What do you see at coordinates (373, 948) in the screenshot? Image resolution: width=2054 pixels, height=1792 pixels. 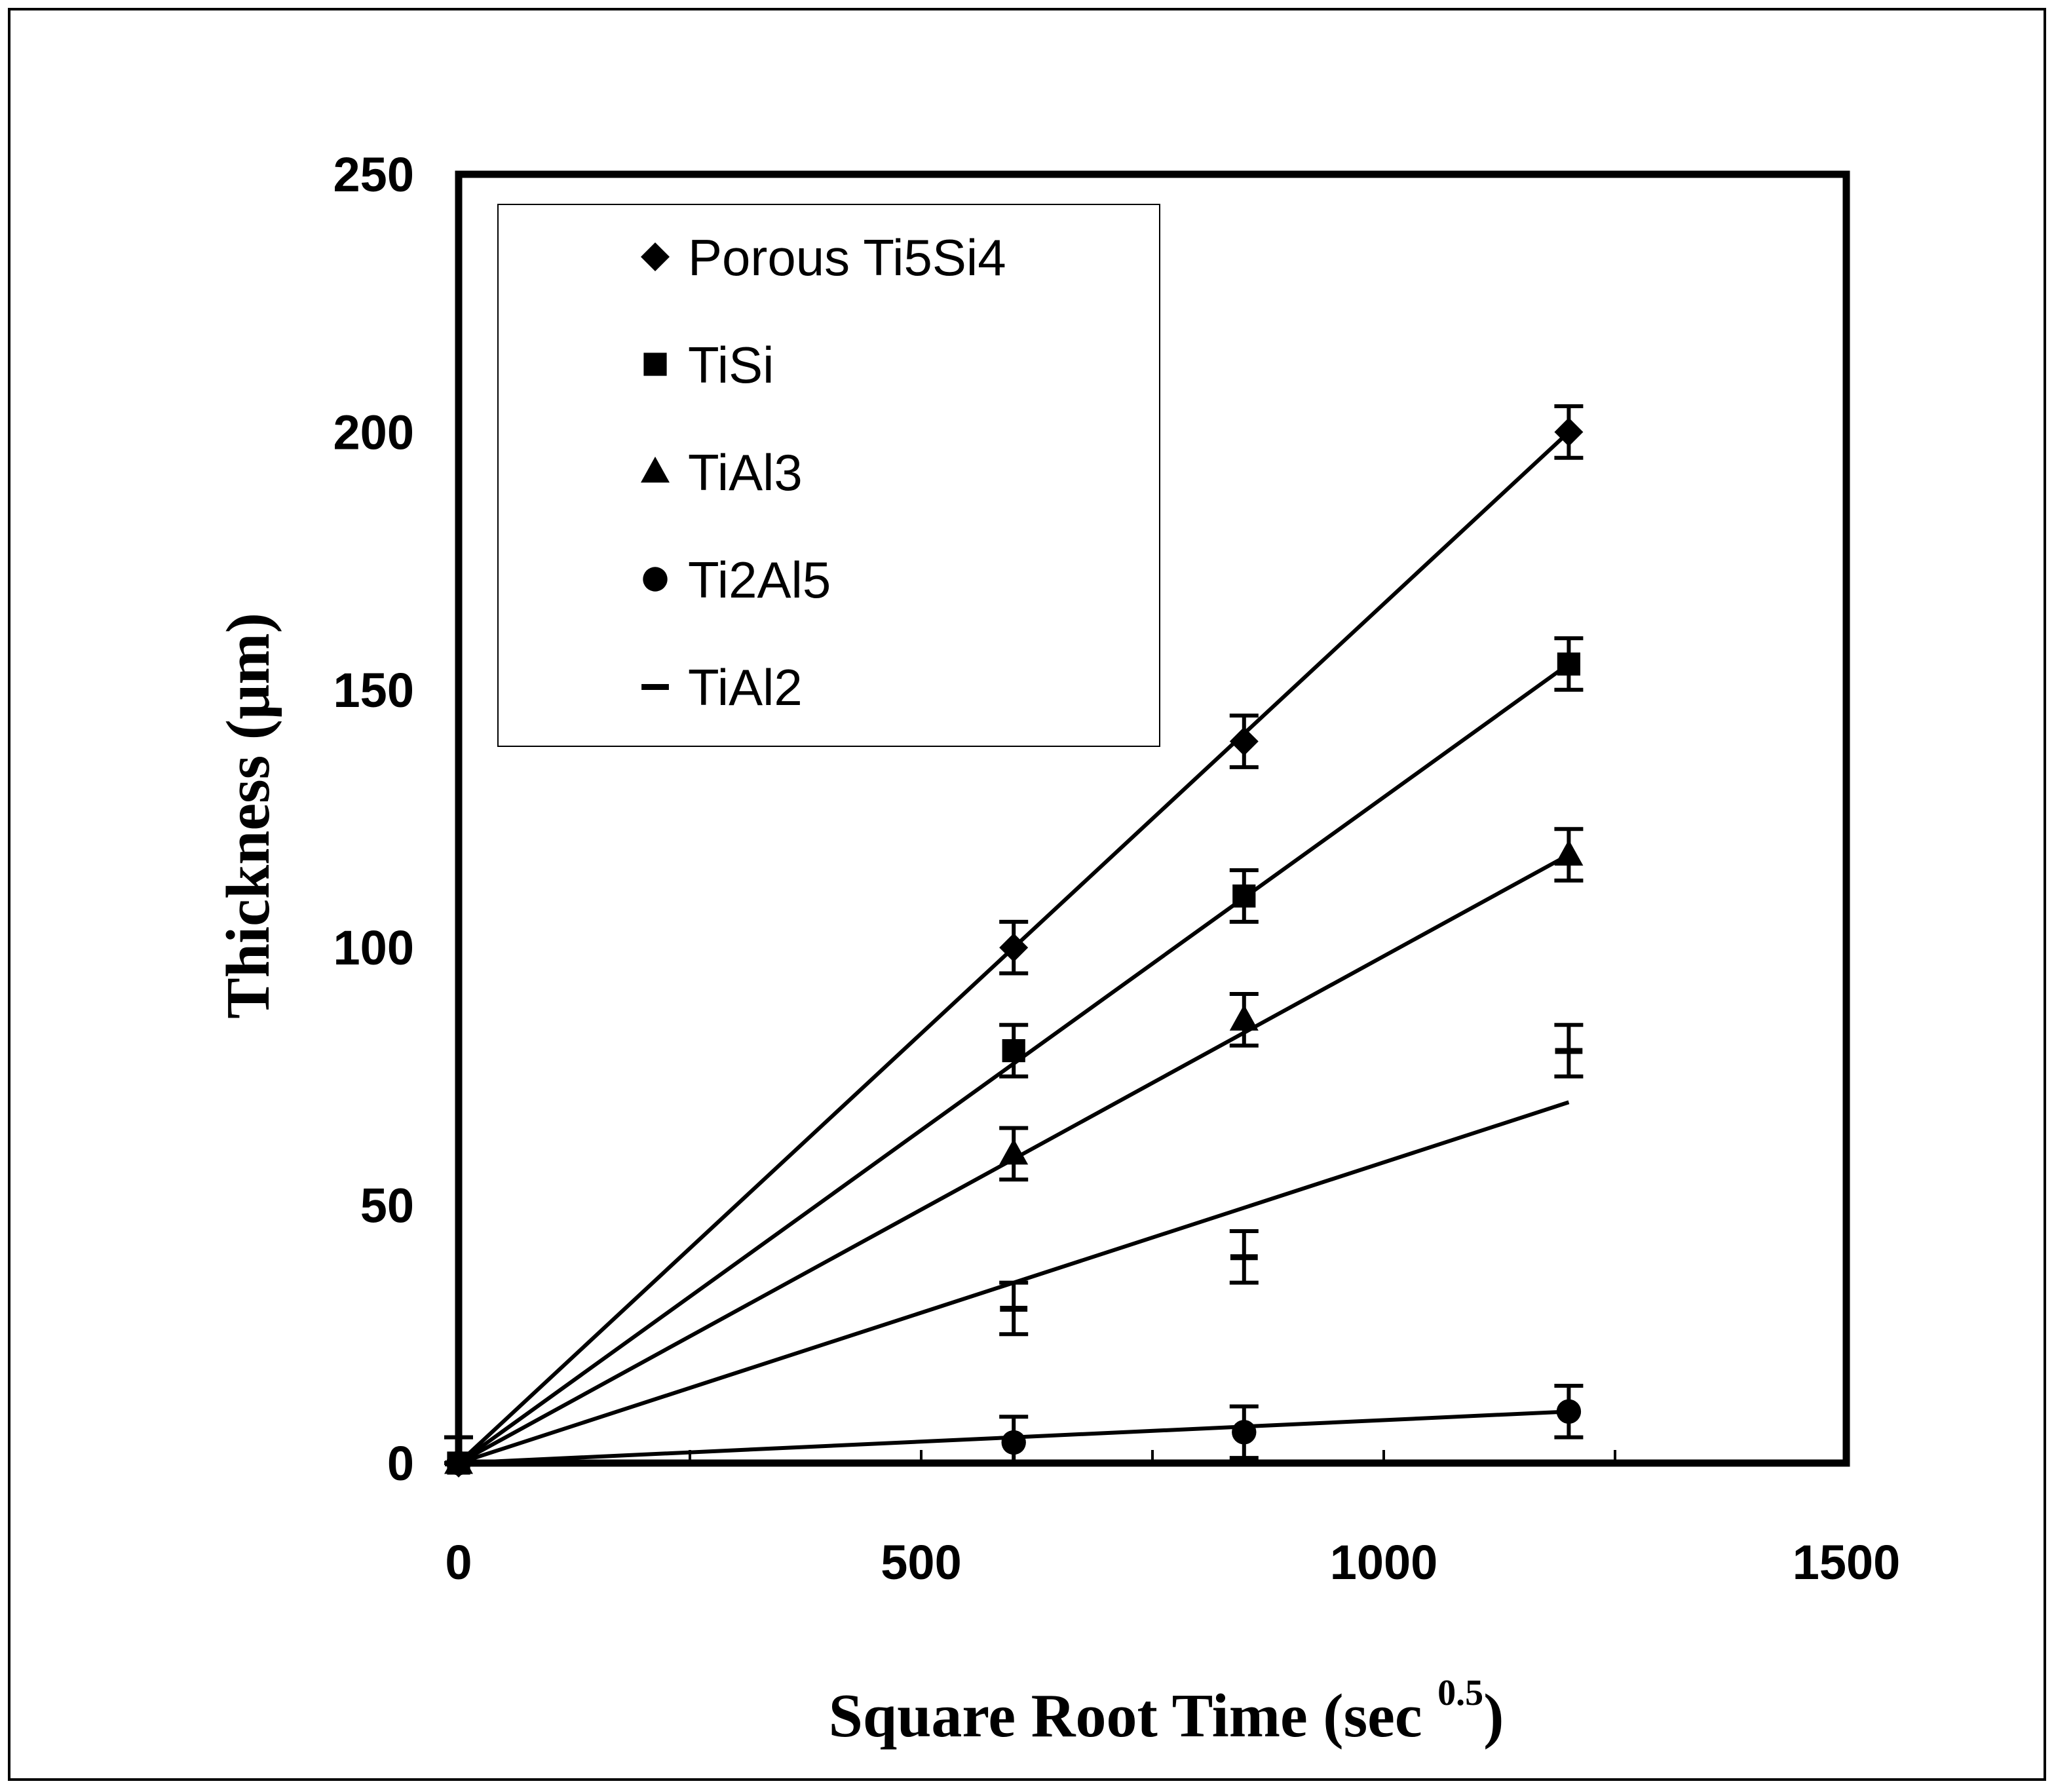 I see `y-tick-label: 100` at bounding box center [373, 948].